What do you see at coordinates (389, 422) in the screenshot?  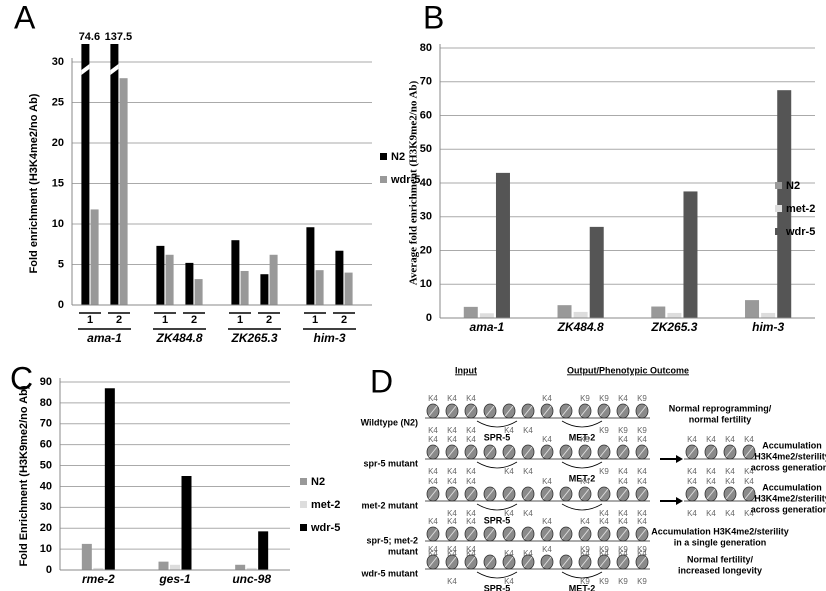 I see `row-label: Wildtype (N2)` at bounding box center [389, 422].